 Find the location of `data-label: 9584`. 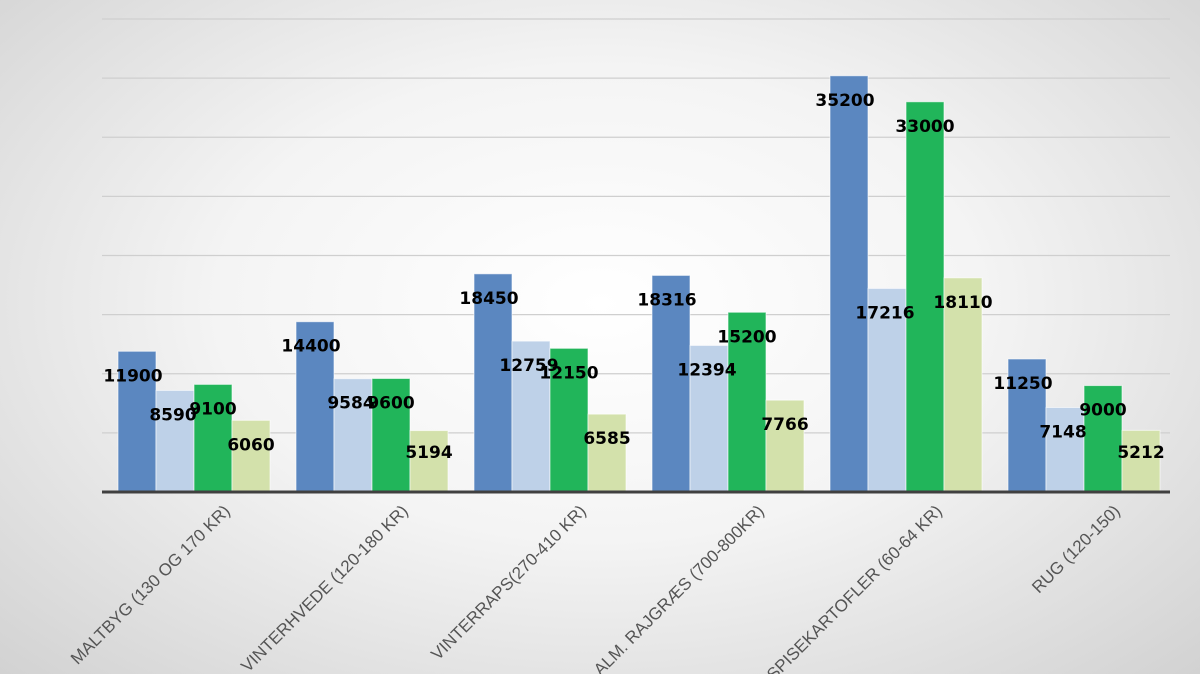

data-label: 9584 is located at coordinates (350, 404).